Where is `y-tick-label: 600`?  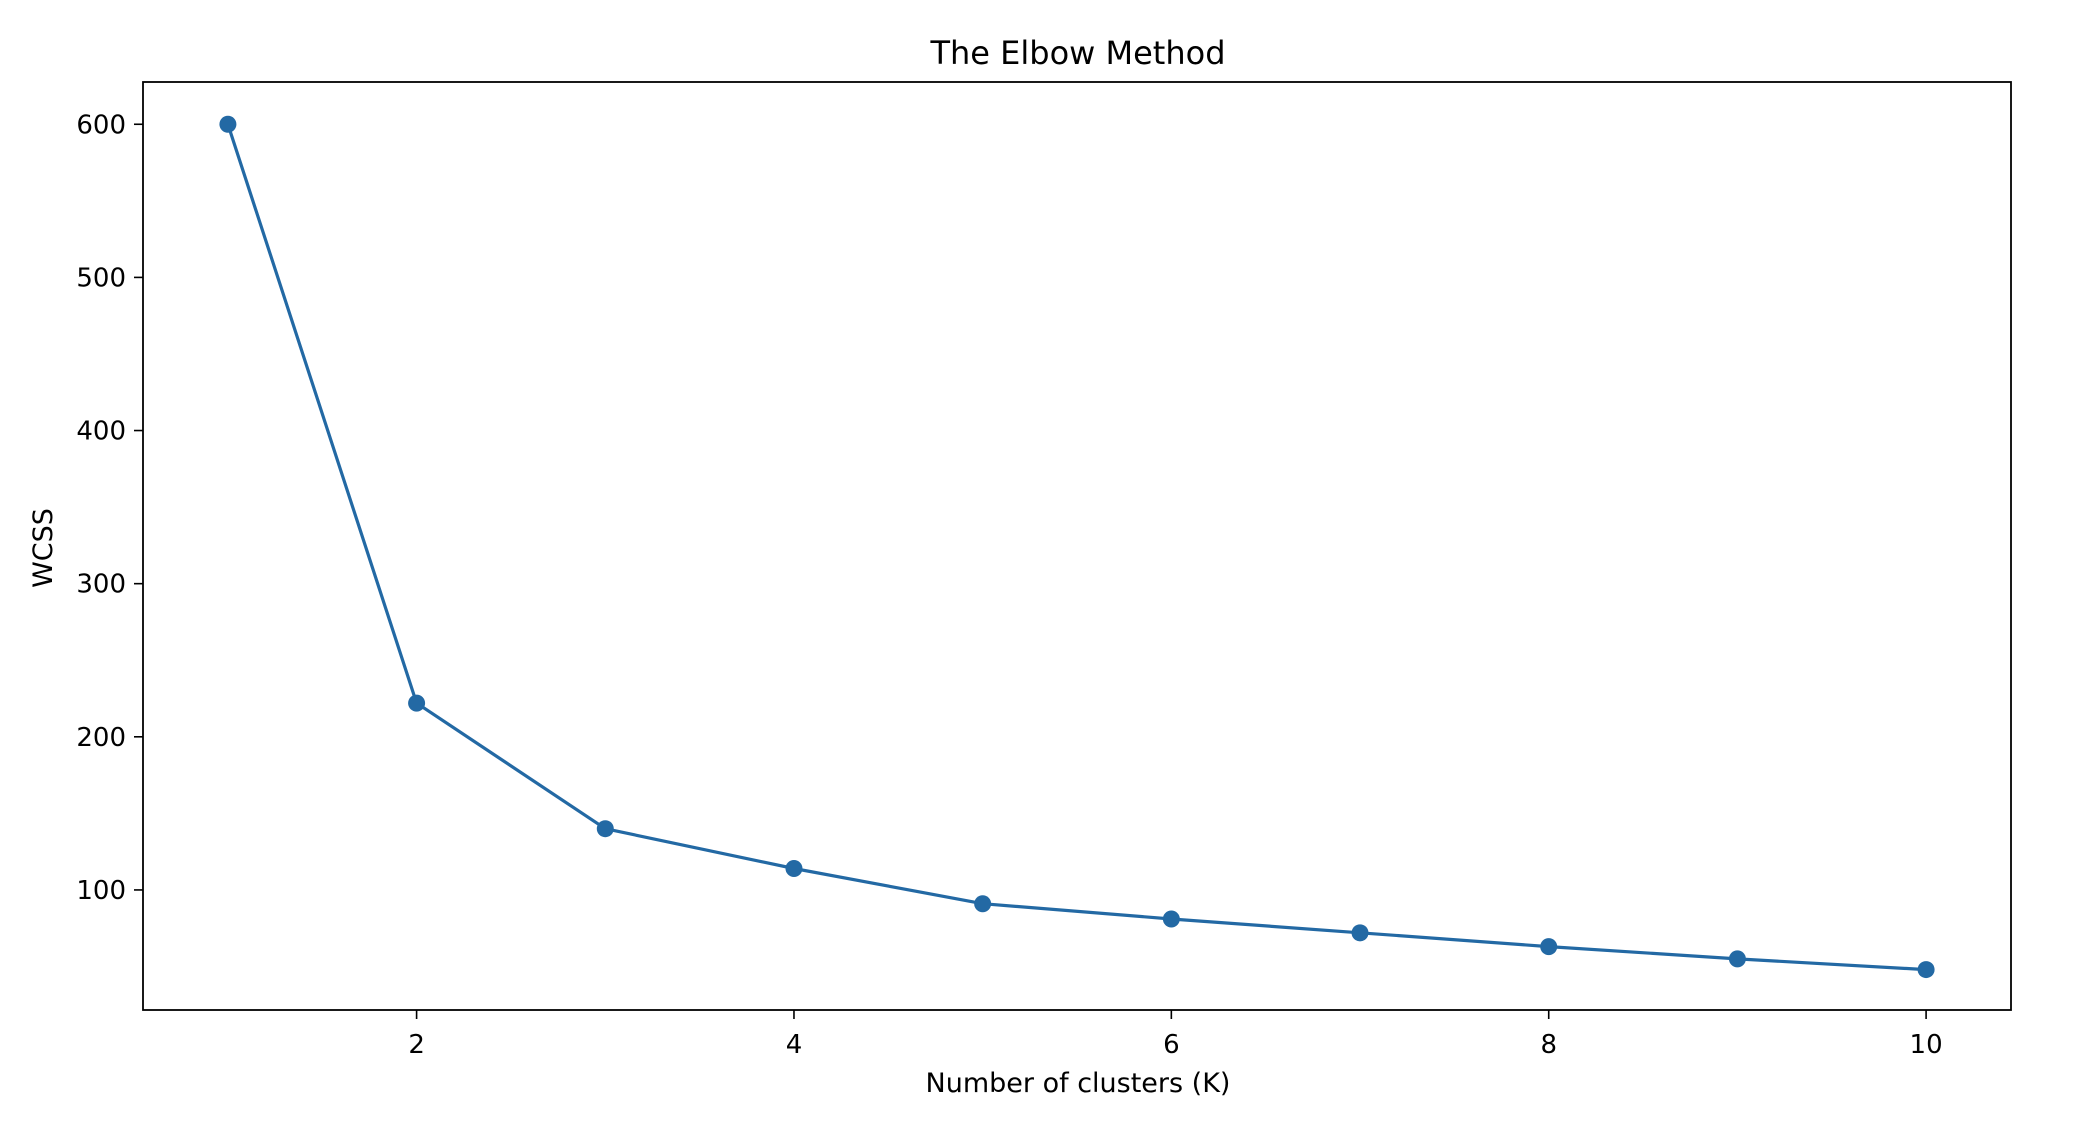
y-tick-label: 600 is located at coordinates (101, 125).